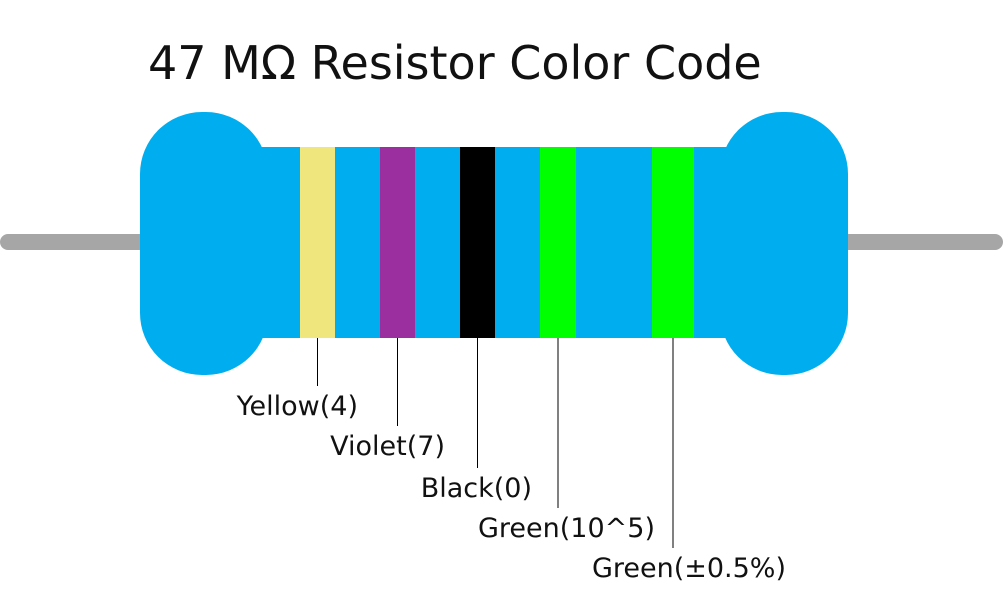 The image size is (1006, 607). What do you see at coordinates (476, 488) in the screenshot?
I see `band-label: Black(0)` at bounding box center [476, 488].